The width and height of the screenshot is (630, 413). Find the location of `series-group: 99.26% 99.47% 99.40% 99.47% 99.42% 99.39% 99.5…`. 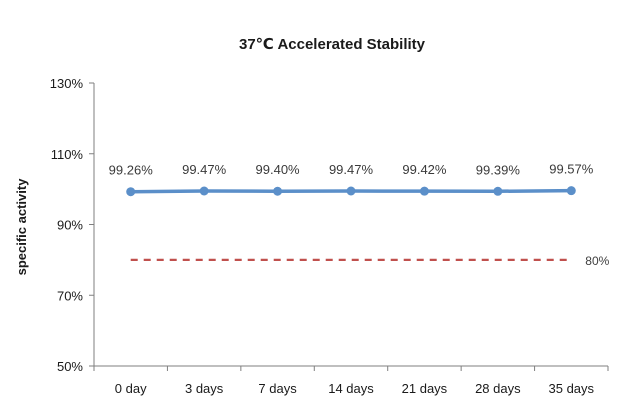

series-group: 99.26% 99.47% 99.40% 99.47% 99.42% 99.39% 99.5… is located at coordinates (351, 179).